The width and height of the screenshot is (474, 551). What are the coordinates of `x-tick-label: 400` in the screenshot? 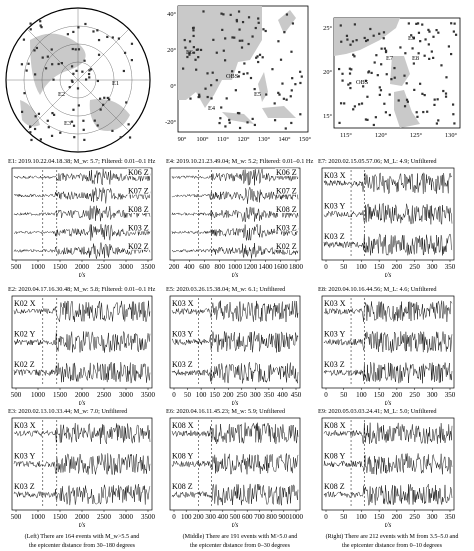 It's located at (282, 395).